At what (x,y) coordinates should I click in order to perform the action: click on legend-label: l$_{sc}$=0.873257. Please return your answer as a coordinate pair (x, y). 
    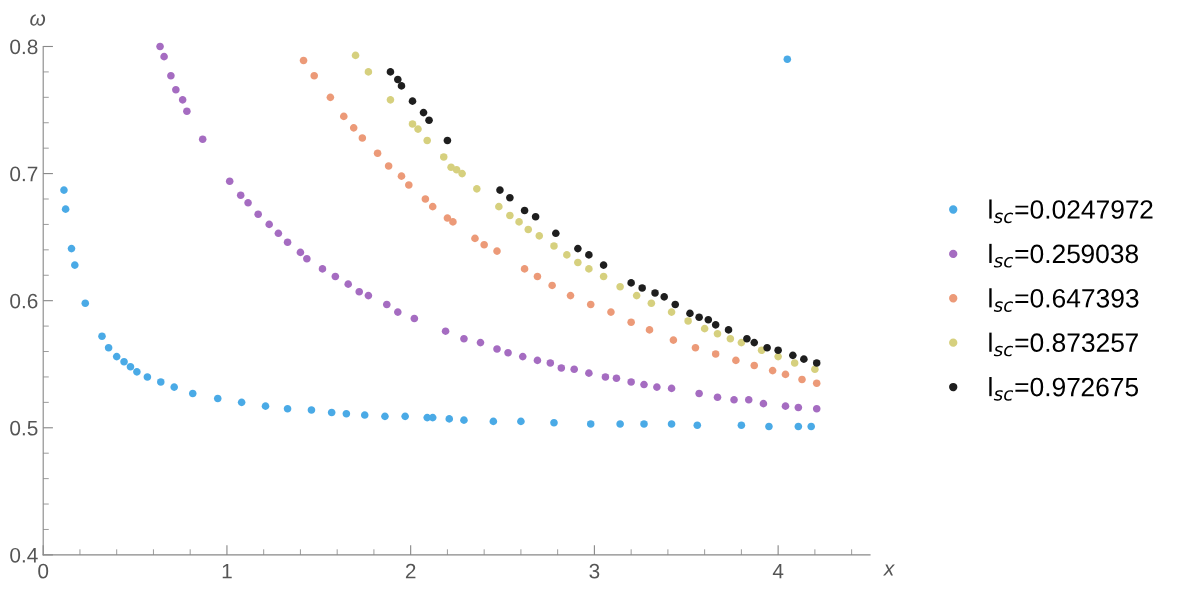
    Looking at the image, I should click on (1063, 344).